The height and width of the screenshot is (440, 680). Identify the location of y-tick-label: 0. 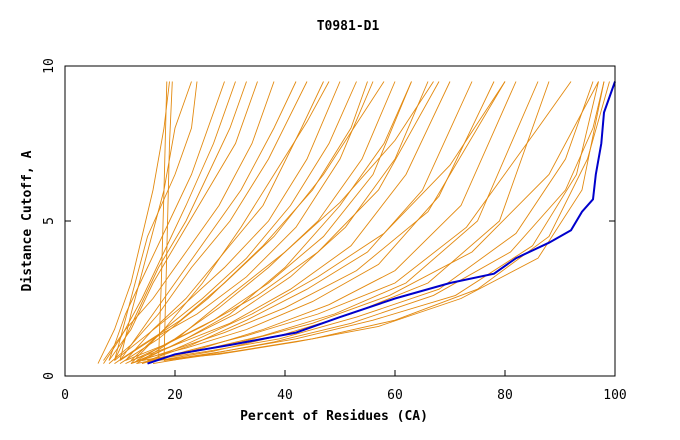
(49, 376).